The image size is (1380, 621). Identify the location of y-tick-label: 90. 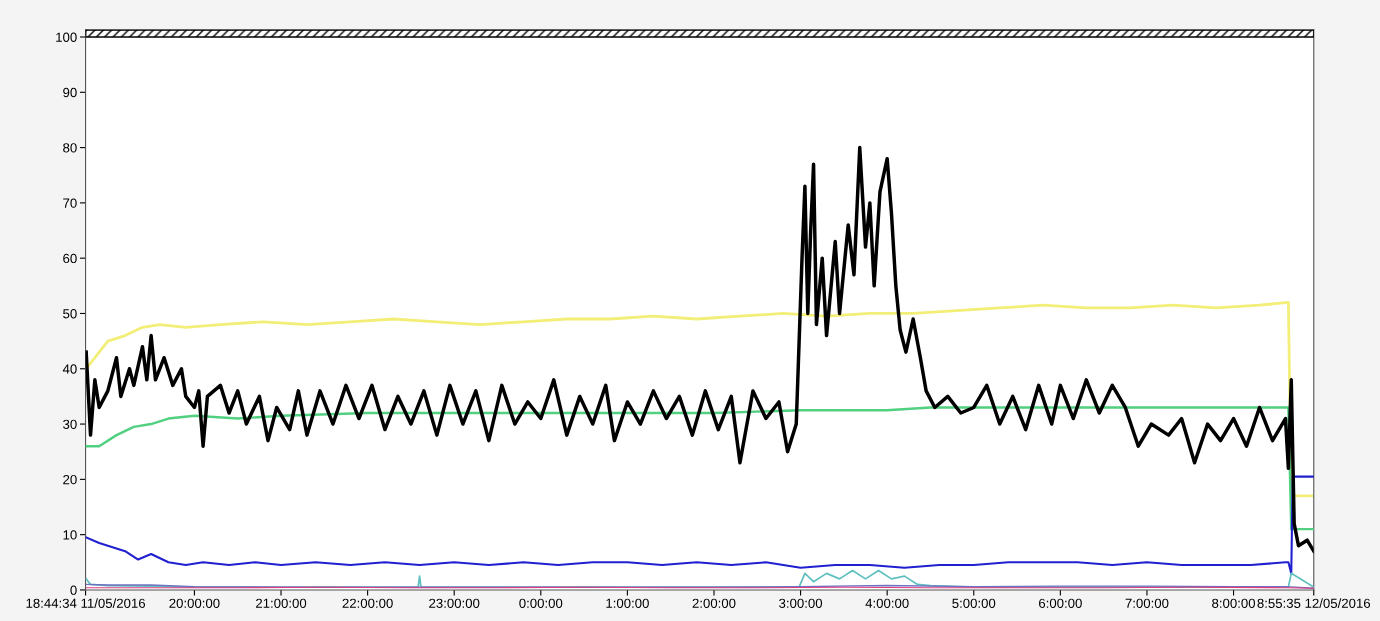
(70, 92).